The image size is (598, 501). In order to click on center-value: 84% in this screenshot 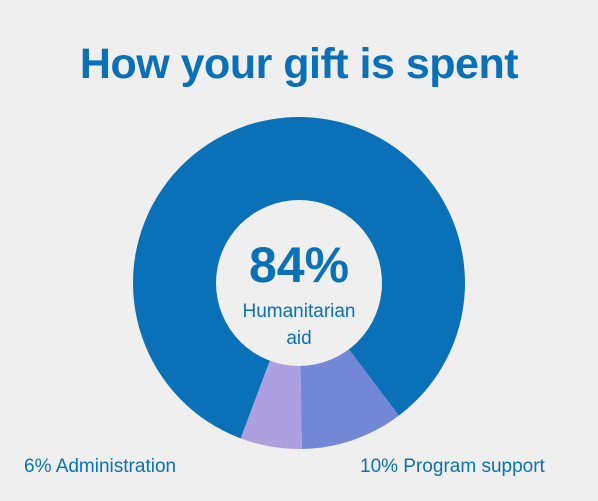, I will do `click(299, 265)`.